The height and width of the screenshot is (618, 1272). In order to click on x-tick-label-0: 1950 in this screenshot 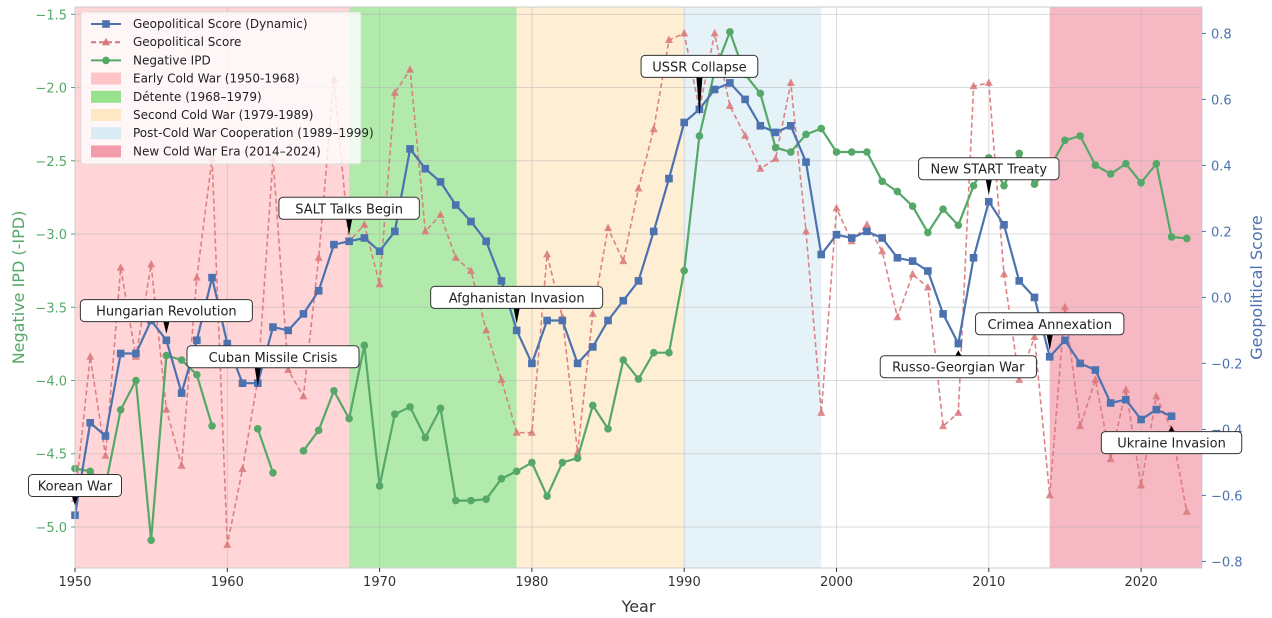, I will do `click(74, 582)`.